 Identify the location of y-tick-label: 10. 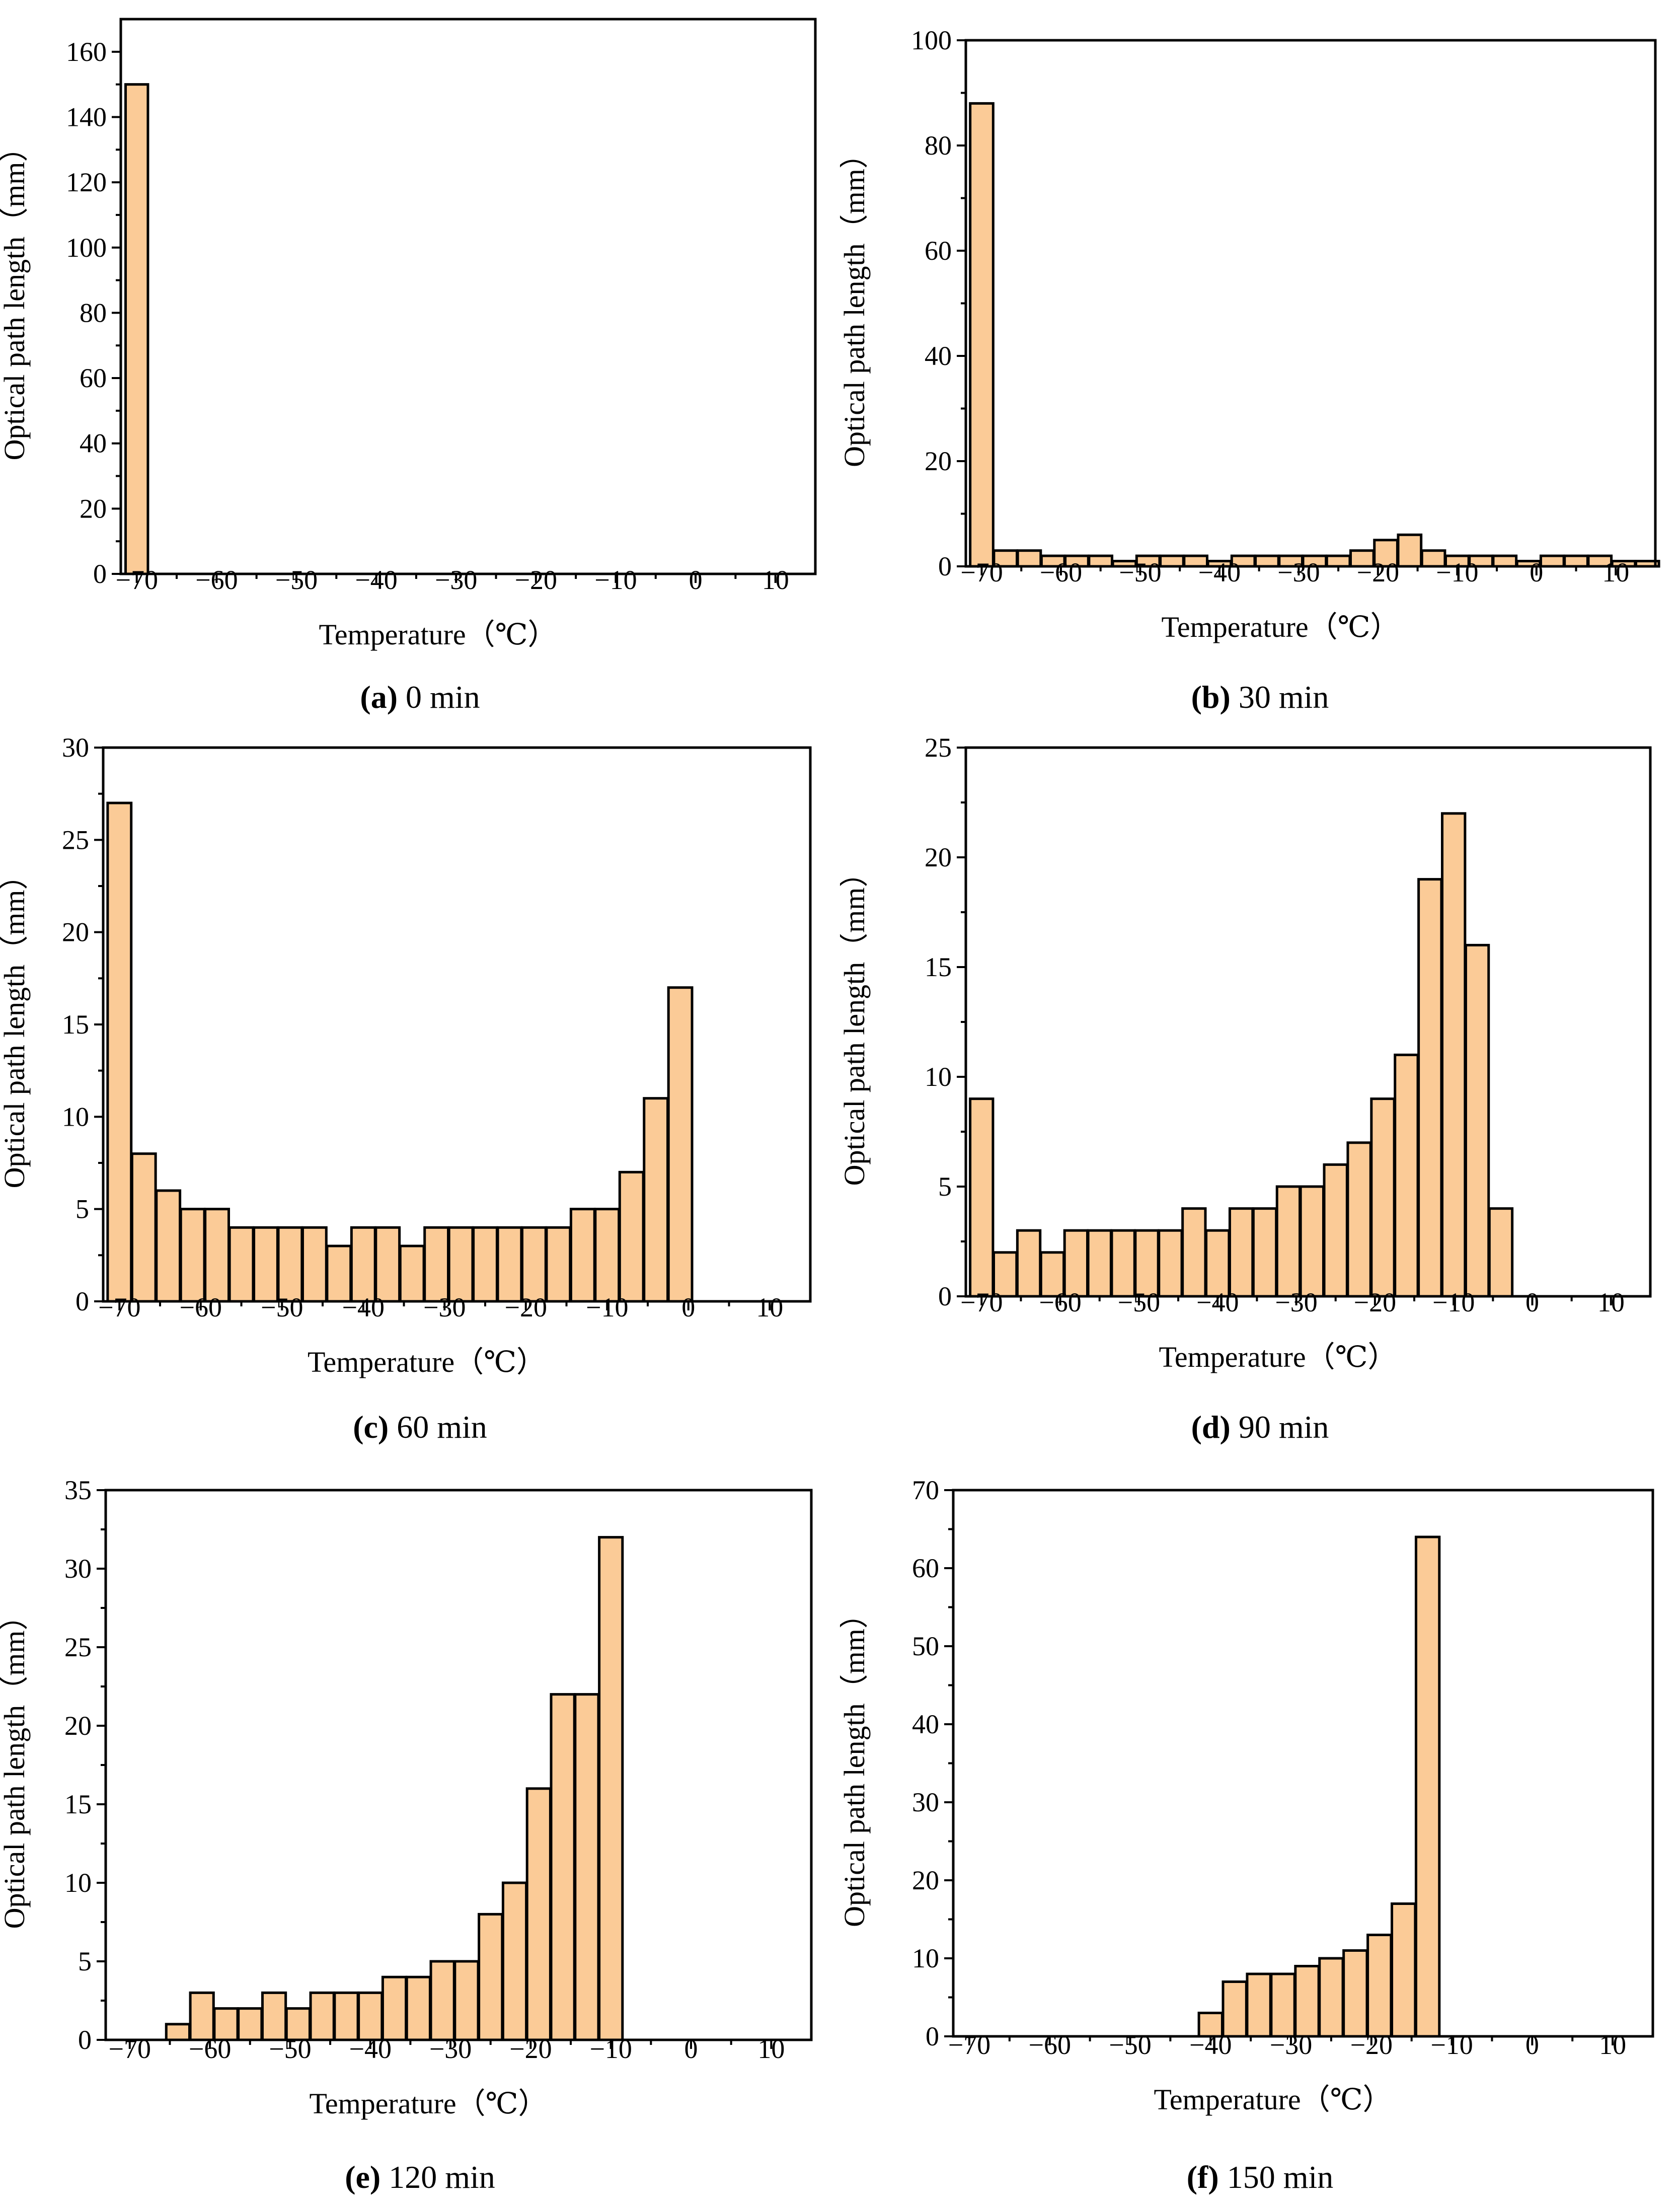
(925, 1958).